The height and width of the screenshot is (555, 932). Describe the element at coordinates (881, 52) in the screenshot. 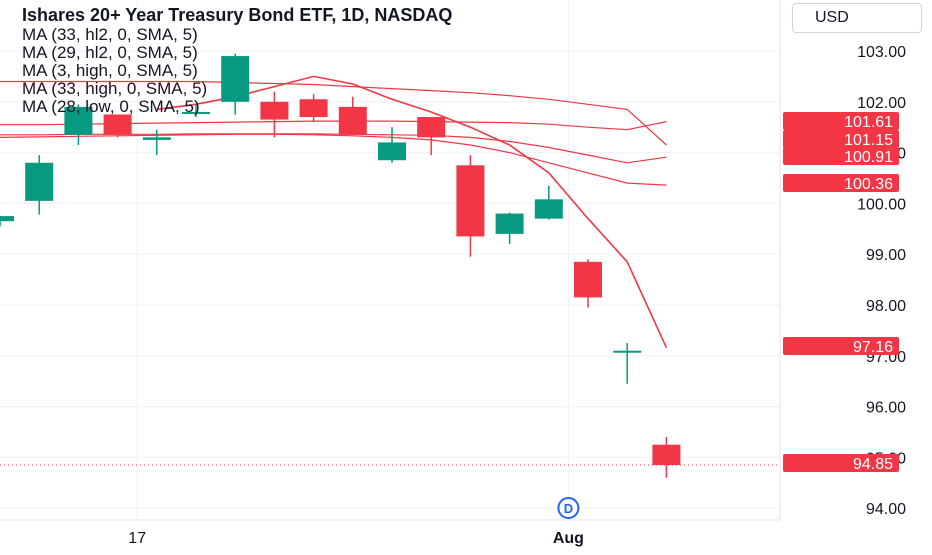

I see `y-tick-label: 103.00` at that location.